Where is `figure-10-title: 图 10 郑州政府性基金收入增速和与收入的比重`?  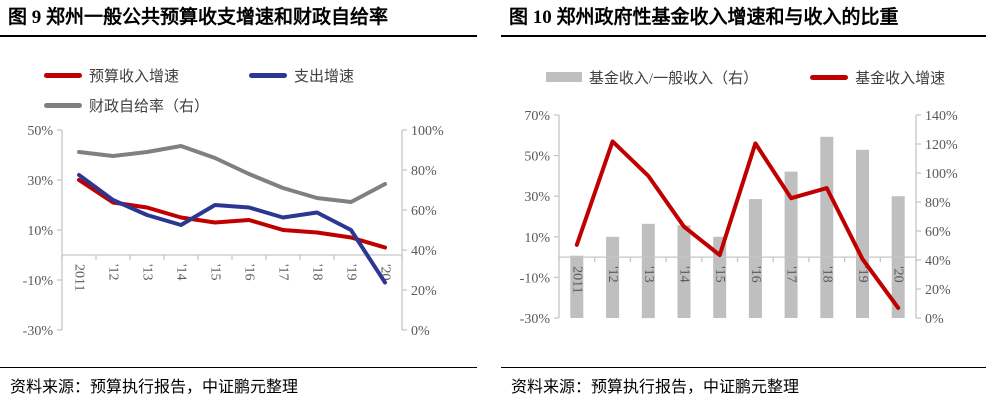
figure-10-title: 图 10 郑州政府性基金收入增速和与收入的比重 is located at coordinates (743, 18).